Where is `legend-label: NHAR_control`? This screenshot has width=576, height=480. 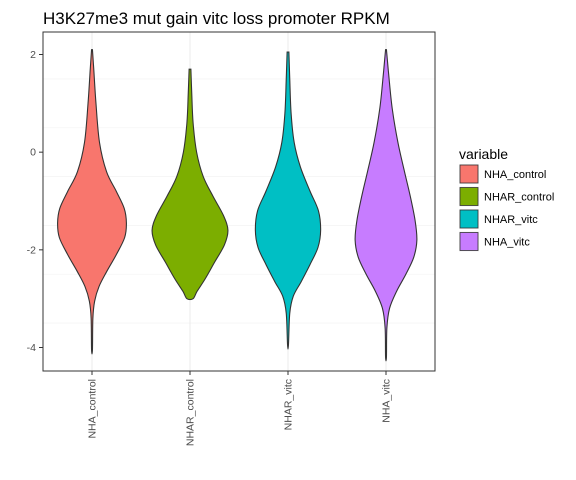
legend-label: NHAR_control is located at coordinates (519, 198).